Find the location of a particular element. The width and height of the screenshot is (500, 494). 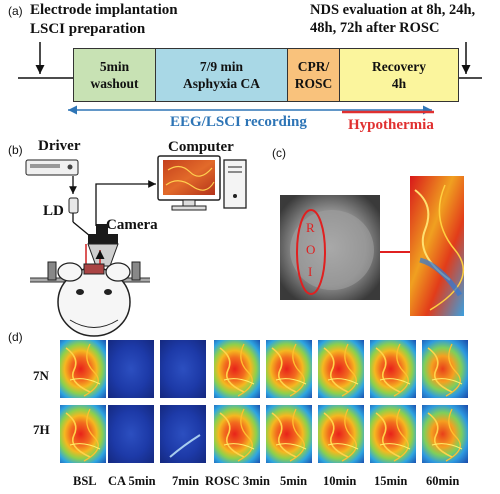

segment-cpr-rosc: CPR/ ROSC is located at coordinates (313, 75).